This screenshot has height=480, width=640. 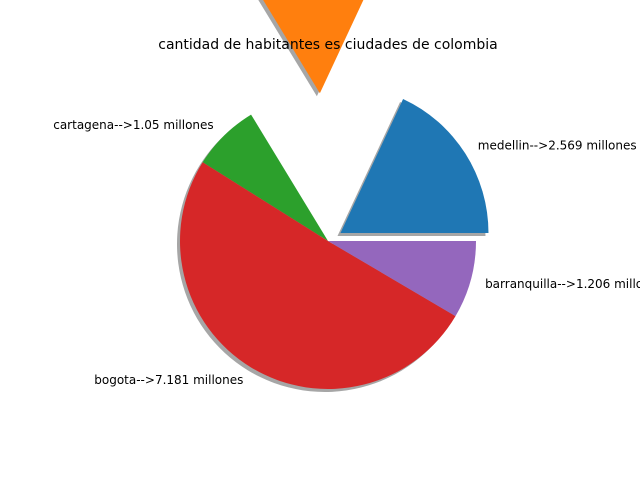 I want to click on slice-label-cartagena: cartagena-->1.05 millones, so click(x=133, y=125).